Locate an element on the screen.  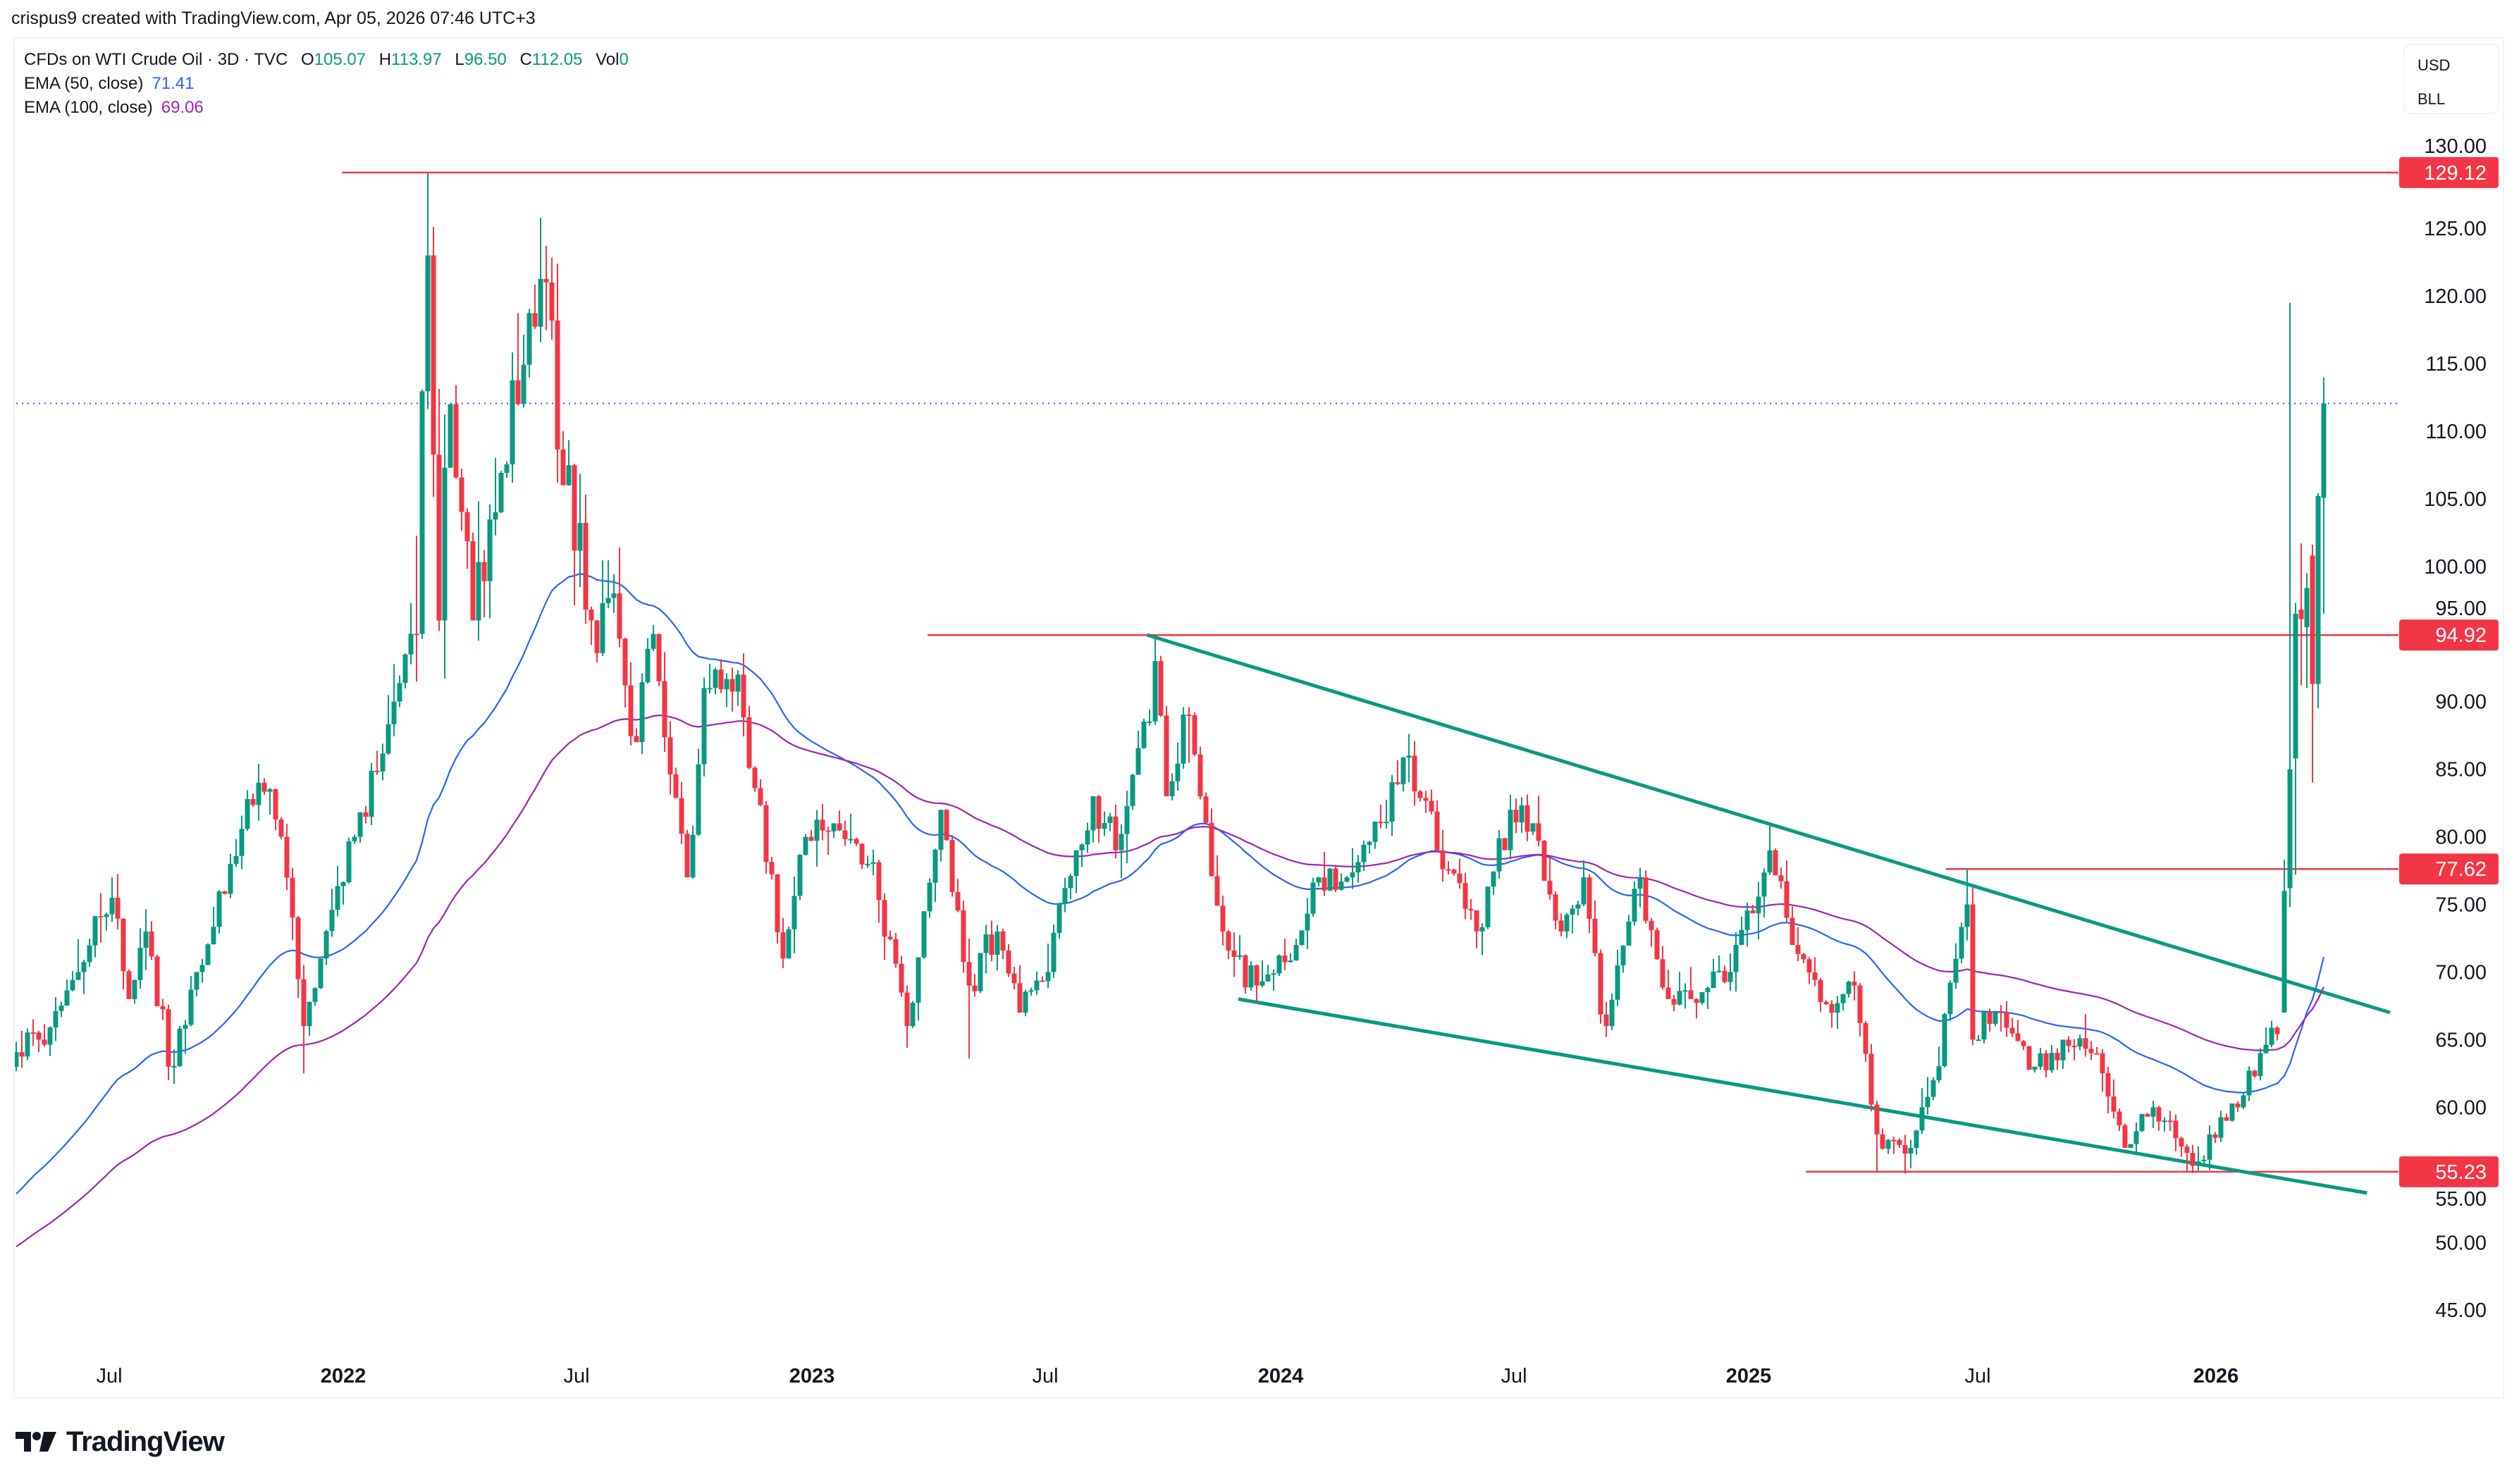
price-unit-selector: USD BLL is located at coordinates (2451, 79).